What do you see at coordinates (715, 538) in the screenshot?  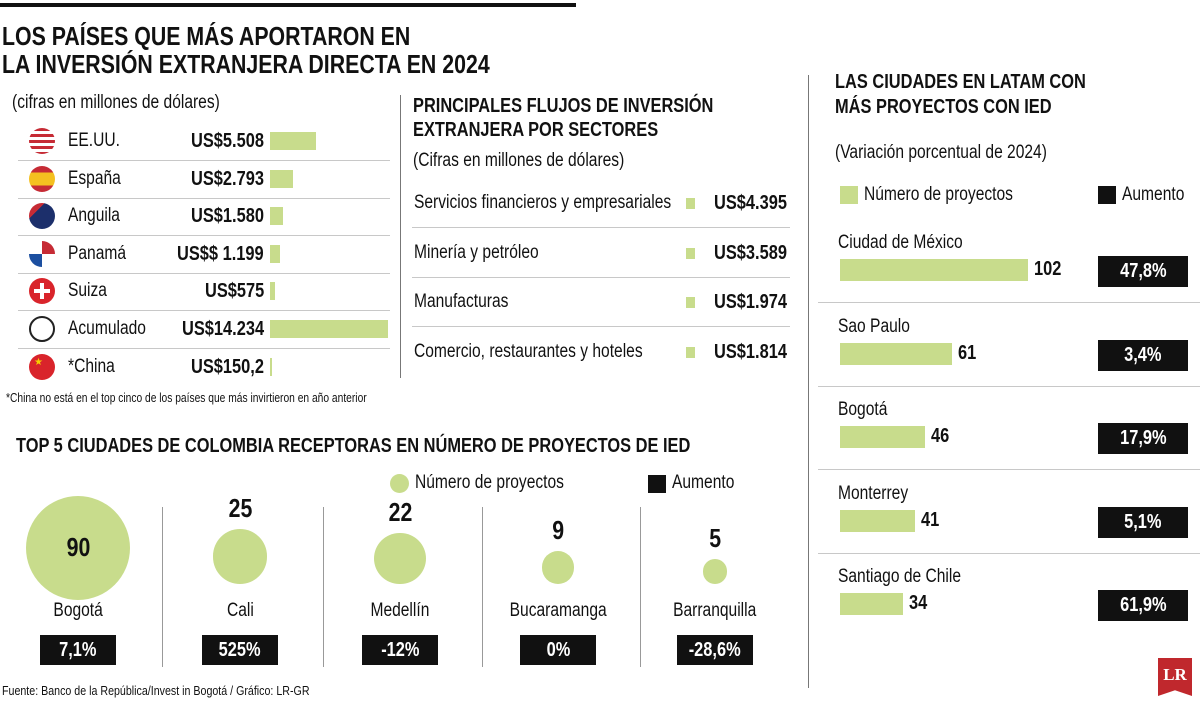 I see `bubble-value: 5` at bounding box center [715, 538].